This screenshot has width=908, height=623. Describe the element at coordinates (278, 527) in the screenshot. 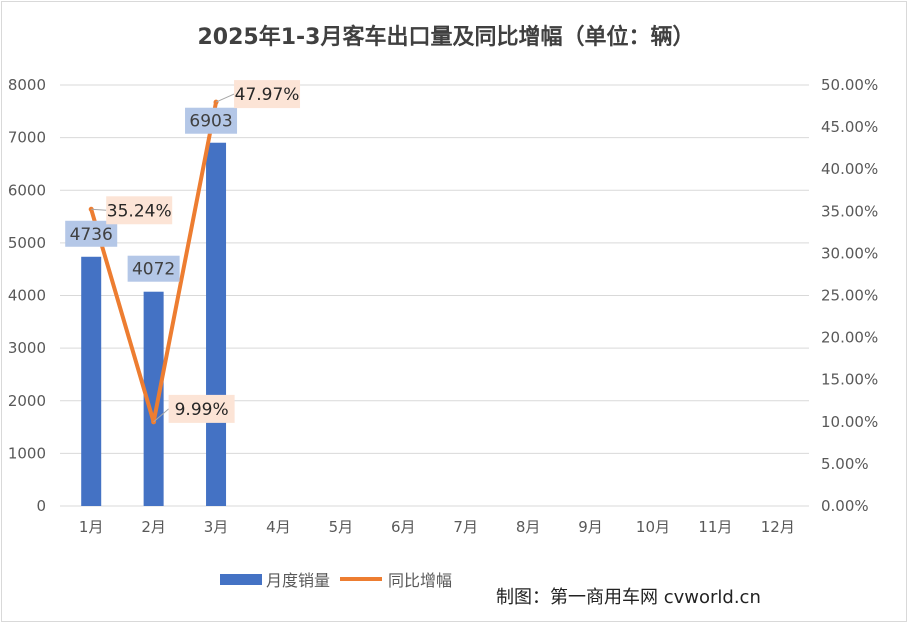

I see `x-tick-label: 4月` at that location.